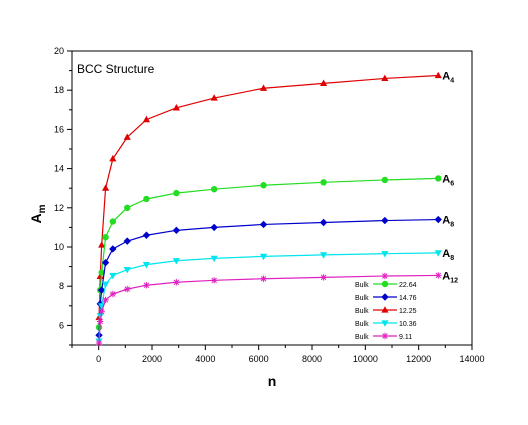  Describe the element at coordinates (59, 51) in the screenshot. I see `y-tick-label: 20` at that location.